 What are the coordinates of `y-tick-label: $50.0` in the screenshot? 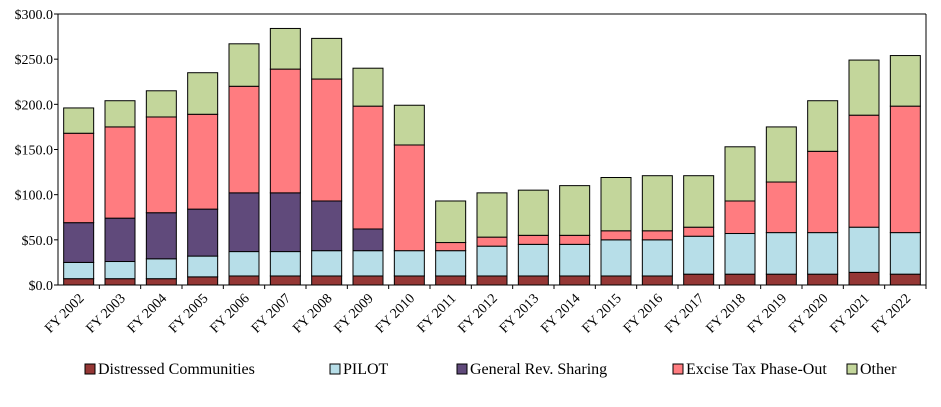 It's located at (38, 241).